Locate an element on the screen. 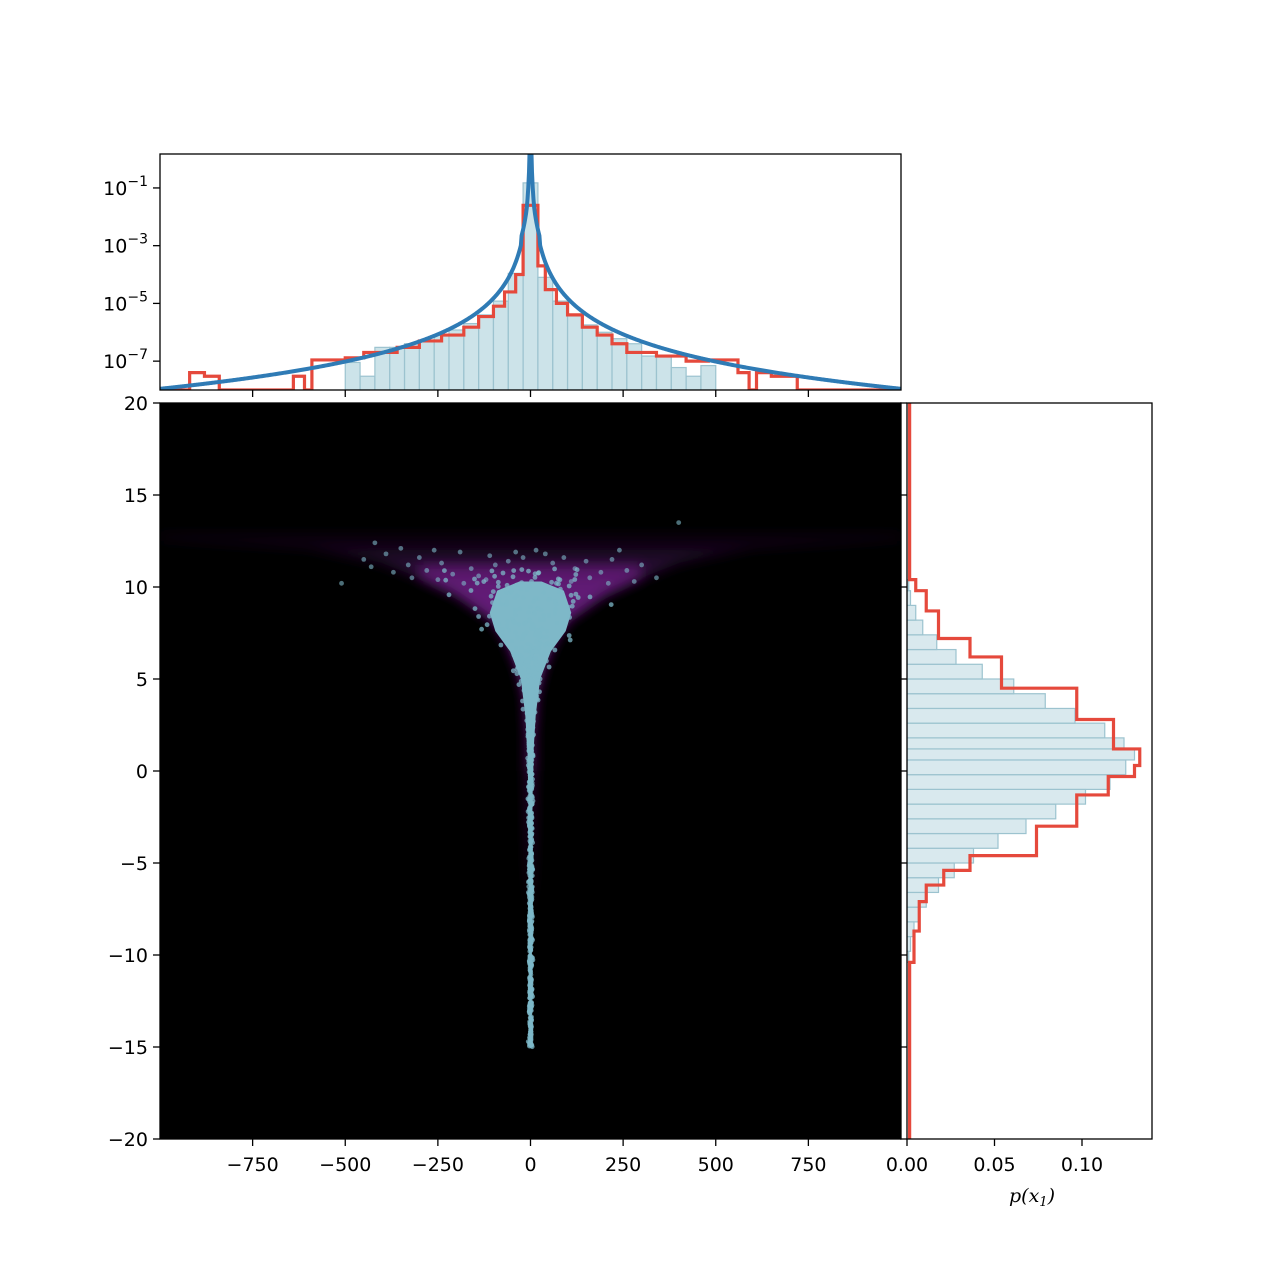  top-density-curve is located at coordinates (530, 272).